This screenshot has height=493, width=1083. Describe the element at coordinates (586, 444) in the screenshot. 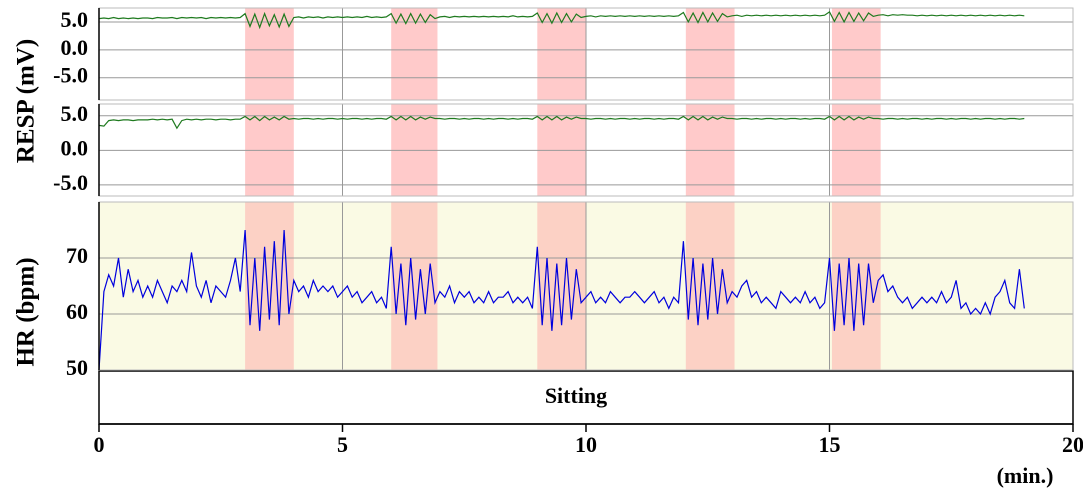

I see `x-tick-label: 10` at that location.